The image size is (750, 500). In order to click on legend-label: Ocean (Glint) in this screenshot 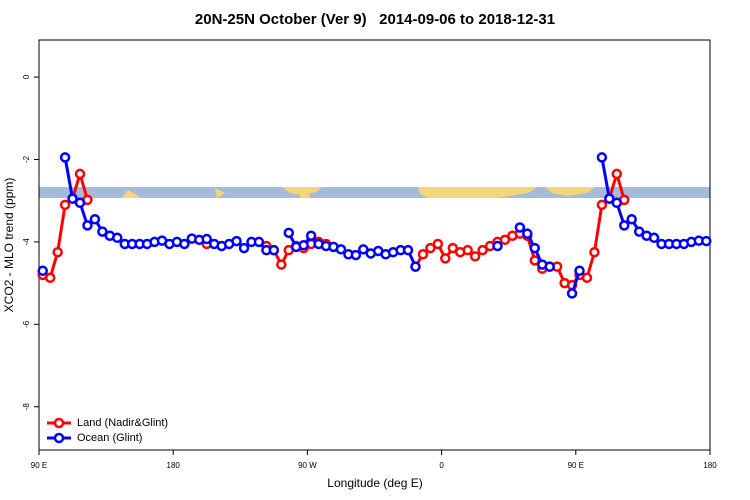, I will do `click(109, 438)`.